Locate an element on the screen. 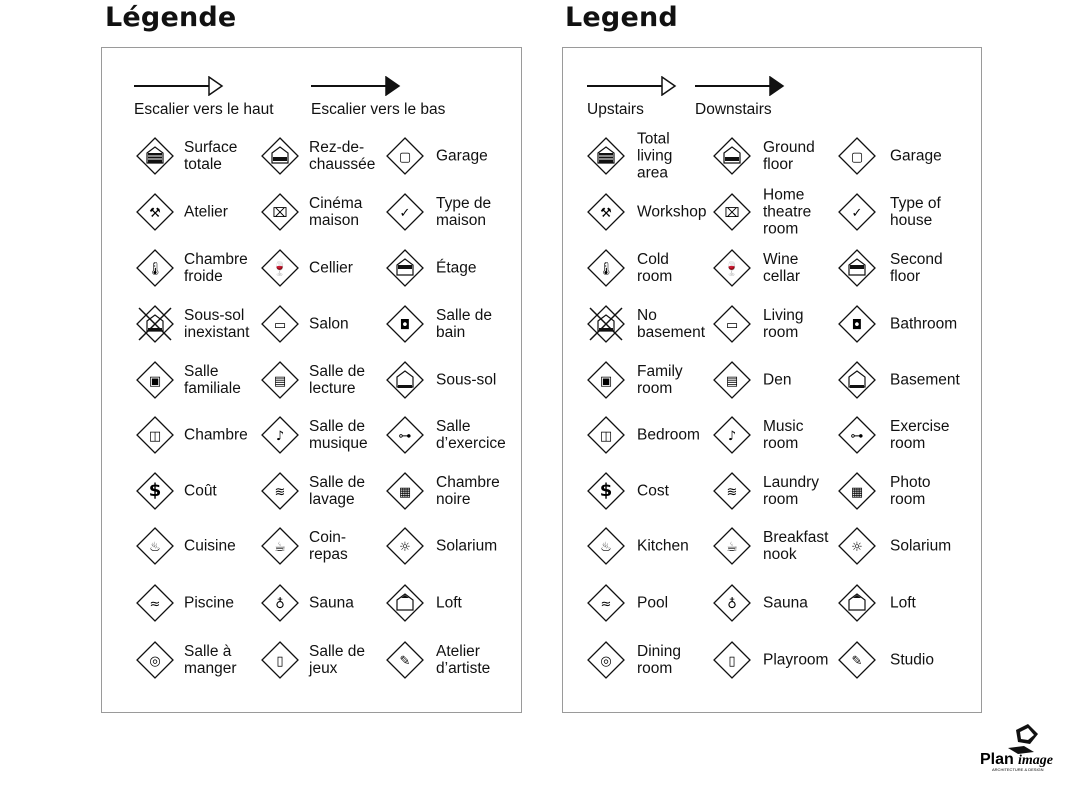 Image resolution: width=1080 pixels, height=785 pixels. legend-item-label: Salon is located at coordinates (329, 324).